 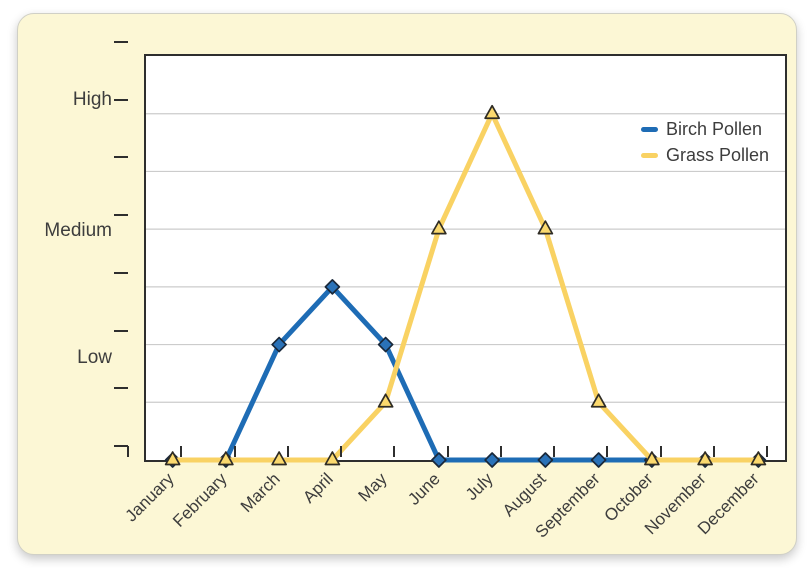 I want to click on grass-pollen-point-may, so click(x=385, y=400).